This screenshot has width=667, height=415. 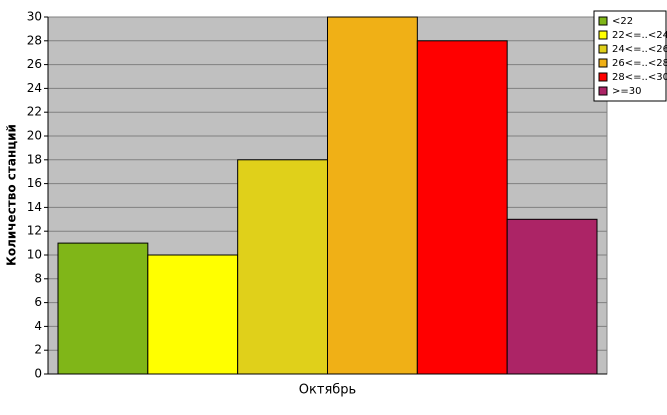 I want to click on legend-label: 28<=..<30, so click(x=639, y=77).